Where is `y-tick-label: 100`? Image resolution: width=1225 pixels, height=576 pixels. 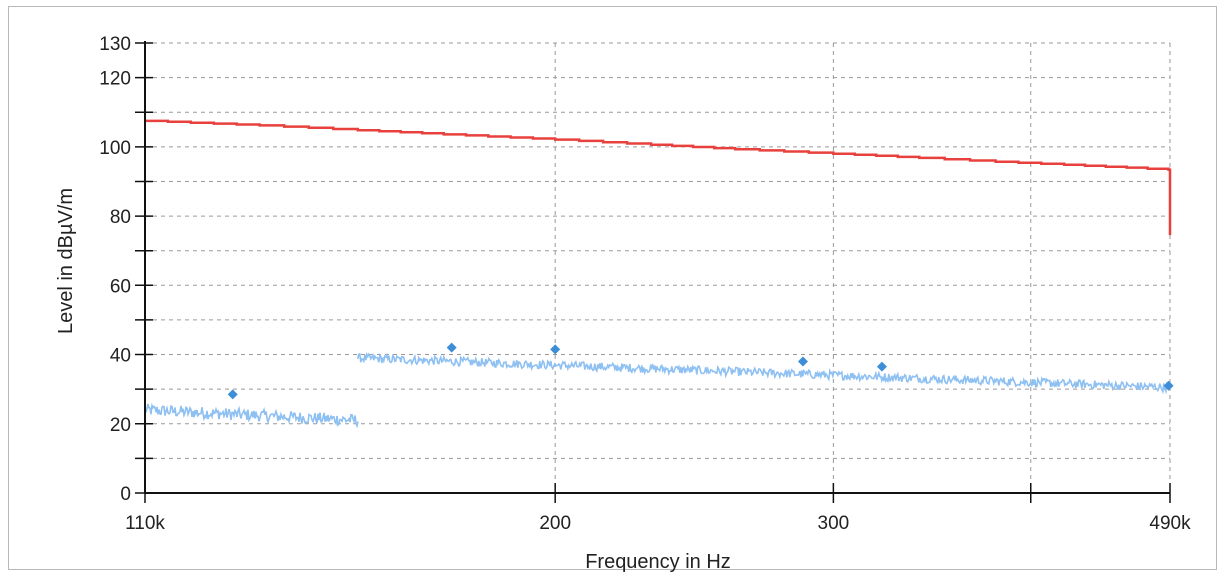 y-tick-label: 100 is located at coordinates (115, 148).